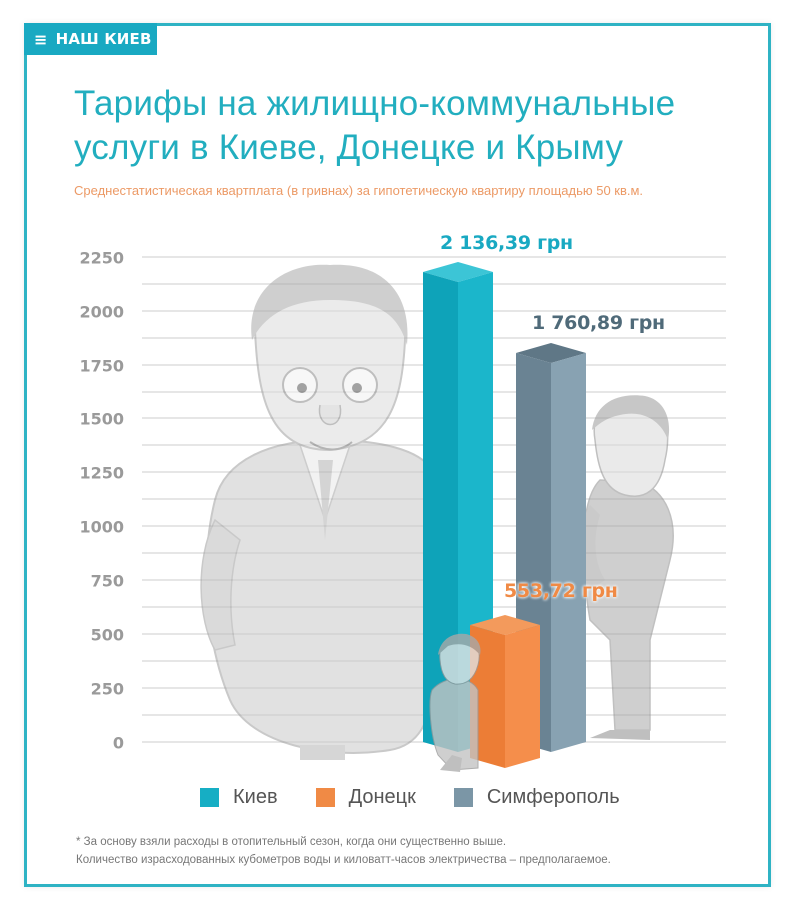 This screenshot has width=800, height=918. What do you see at coordinates (375, 103) in the screenshot?
I see `title-line-1: Тарифы на жилищно-коммунальные` at bounding box center [375, 103].